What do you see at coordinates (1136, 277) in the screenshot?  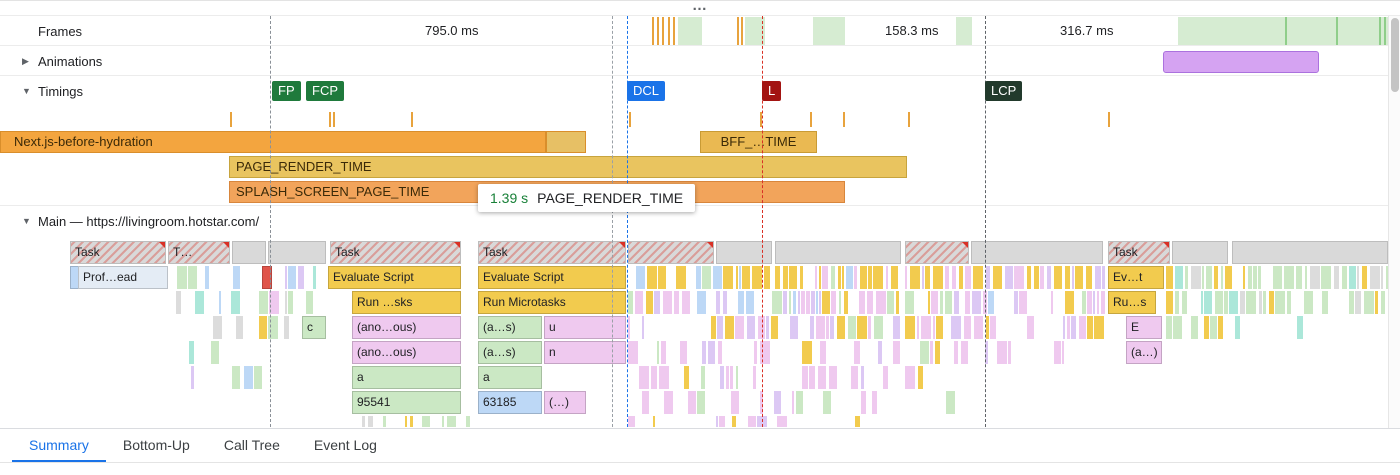 I see `flame-chart-entry: Ev…t` at bounding box center [1136, 277].